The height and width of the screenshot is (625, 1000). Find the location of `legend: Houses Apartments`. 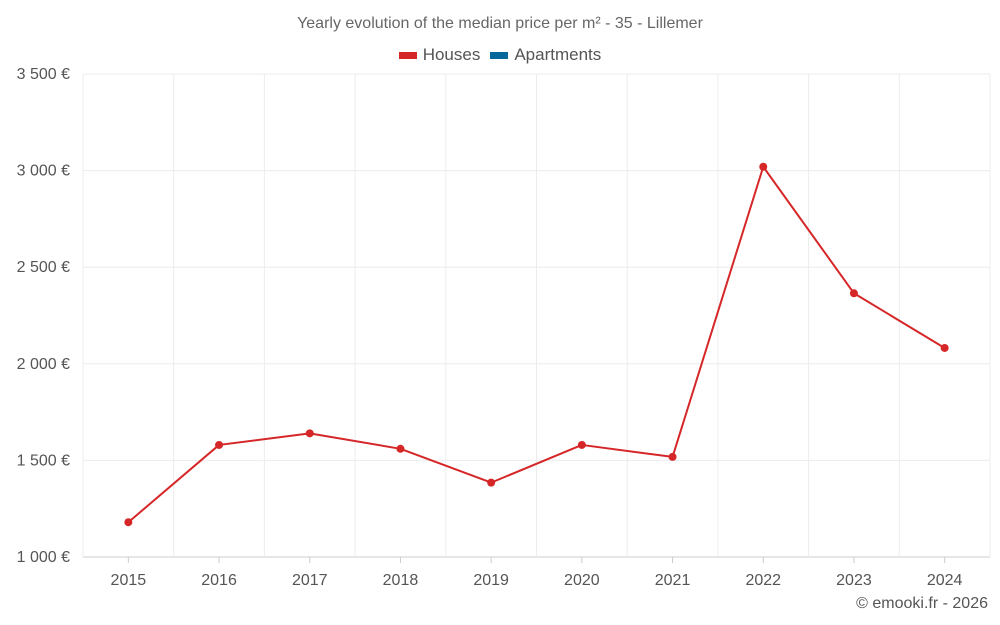

legend: Houses Apartments is located at coordinates (500, 55).